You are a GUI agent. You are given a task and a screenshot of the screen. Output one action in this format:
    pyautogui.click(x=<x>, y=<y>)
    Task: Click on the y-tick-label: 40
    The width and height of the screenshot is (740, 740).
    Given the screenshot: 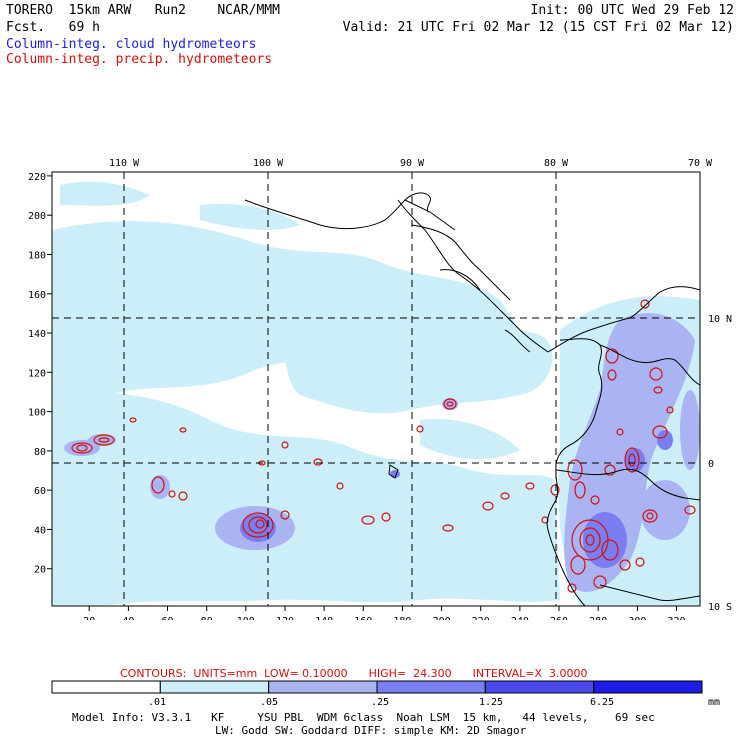 What is the action you would take?
    pyautogui.click(x=40, y=530)
    